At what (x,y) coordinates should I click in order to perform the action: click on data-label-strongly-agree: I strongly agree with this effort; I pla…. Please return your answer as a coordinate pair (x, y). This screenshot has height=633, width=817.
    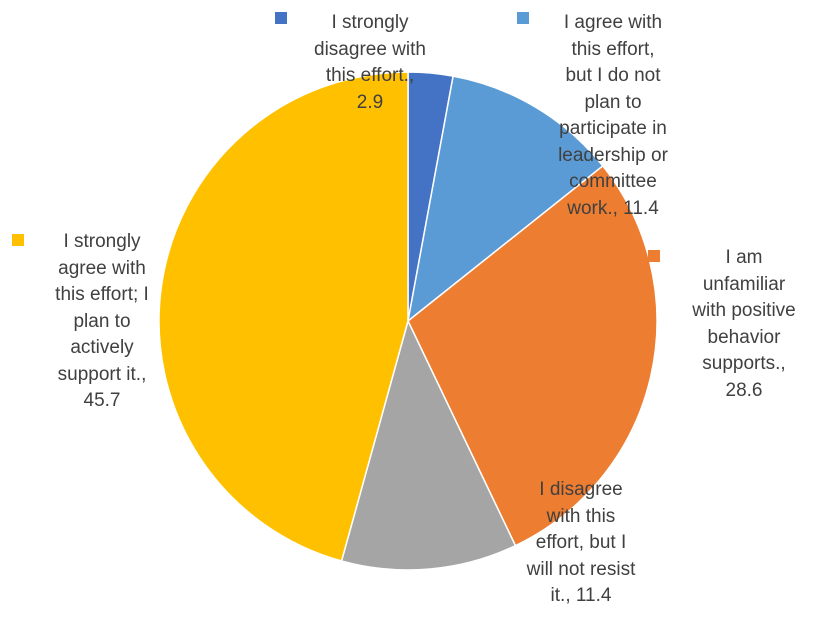
    Looking at the image, I should click on (102, 321).